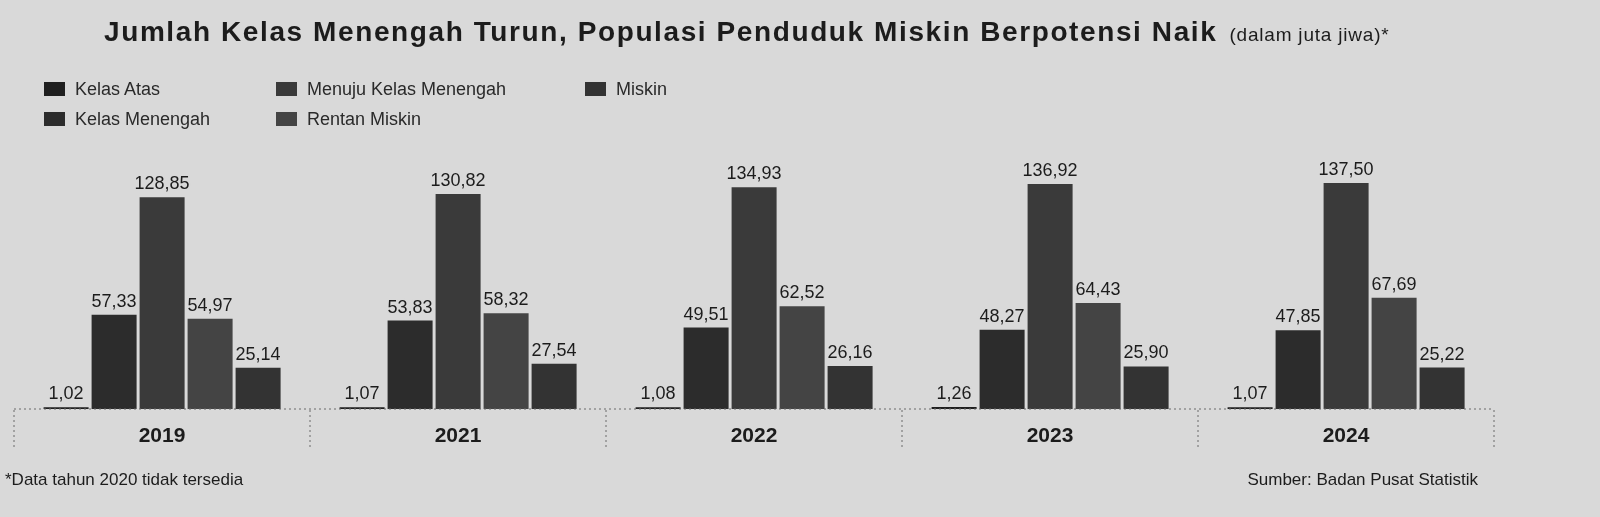 The width and height of the screenshot is (1600, 517). What do you see at coordinates (1346, 169) in the screenshot?
I see `data-label: 137,50` at bounding box center [1346, 169].